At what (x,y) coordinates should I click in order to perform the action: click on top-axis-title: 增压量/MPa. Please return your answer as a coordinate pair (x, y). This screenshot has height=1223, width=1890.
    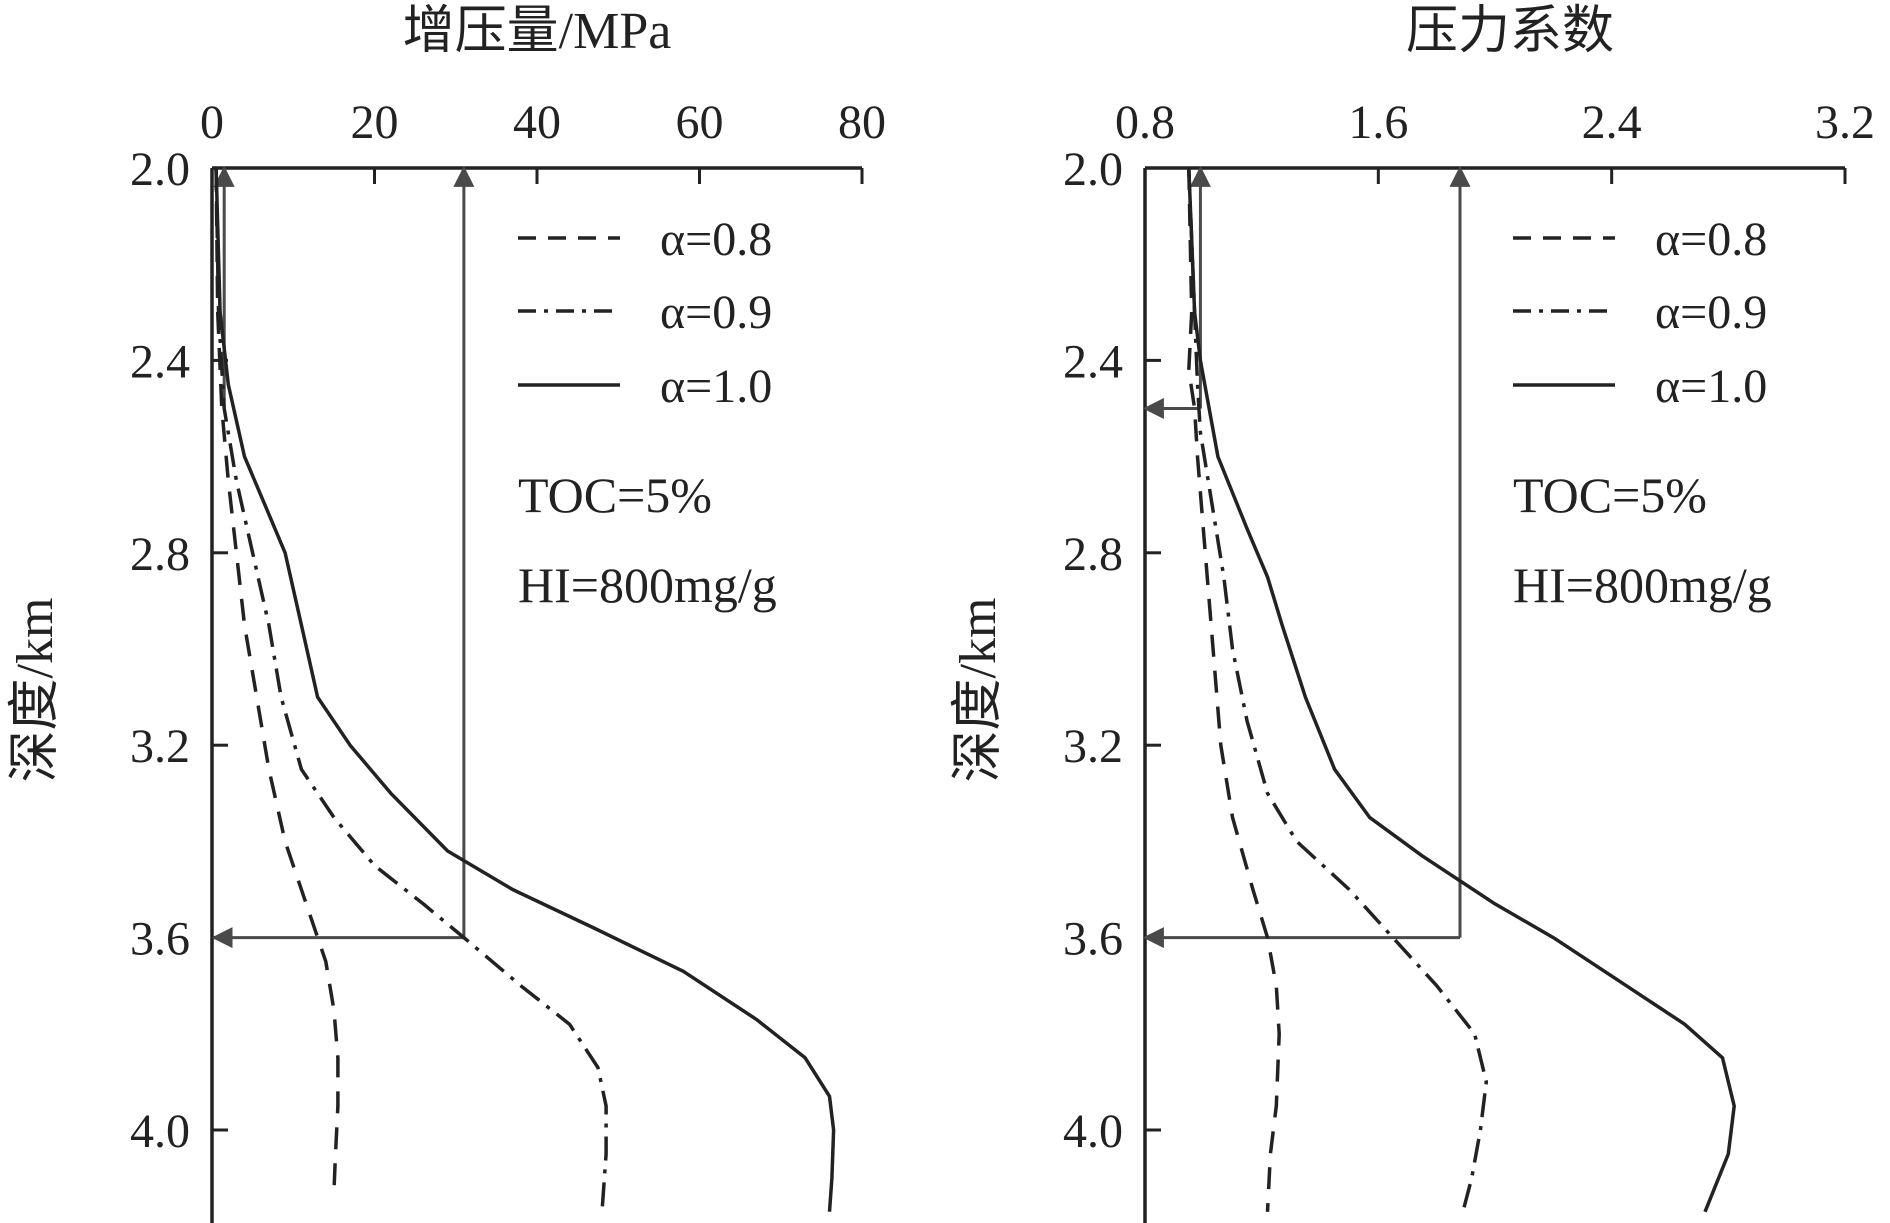
    Looking at the image, I should click on (537, 31).